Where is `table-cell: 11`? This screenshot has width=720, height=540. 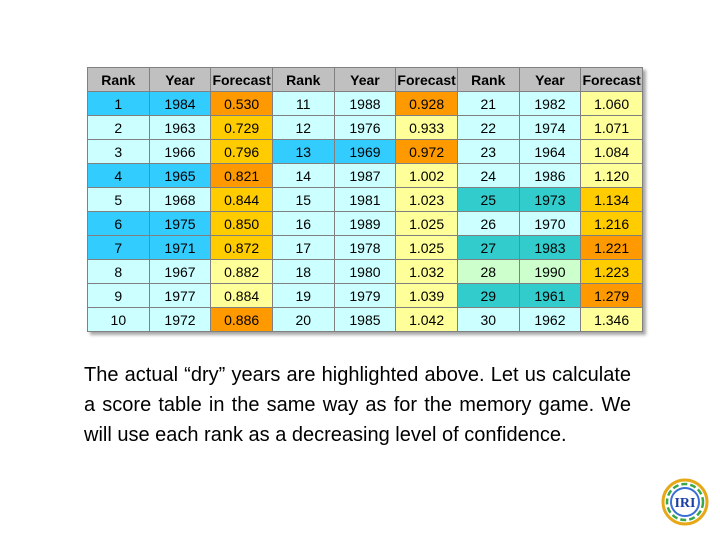
table-cell: 11 is located at coordinates (303, 103).